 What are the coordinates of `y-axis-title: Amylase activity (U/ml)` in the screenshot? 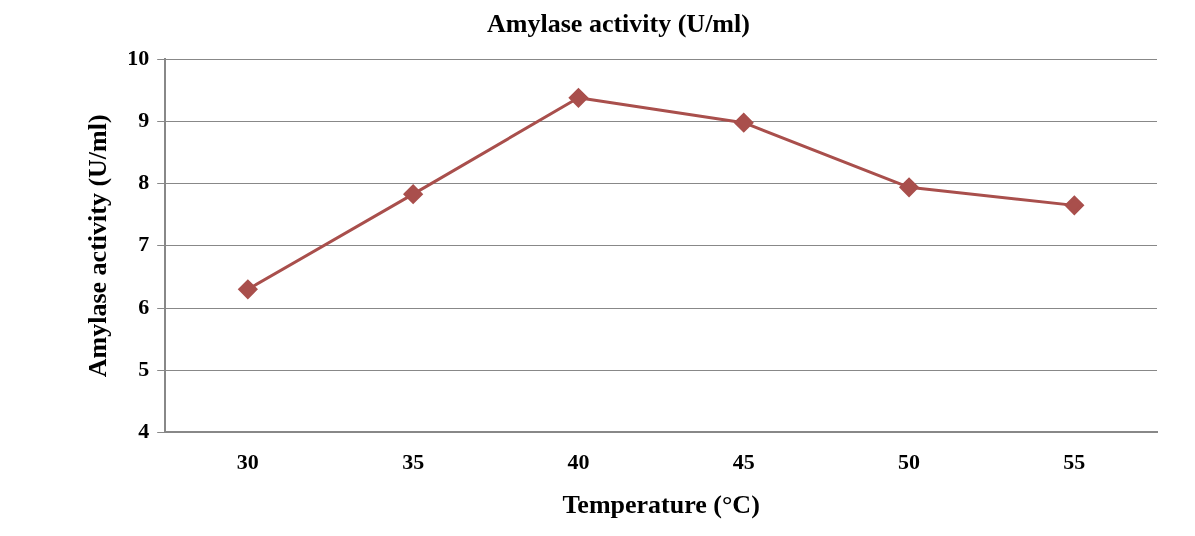 It's located at (98, 246).